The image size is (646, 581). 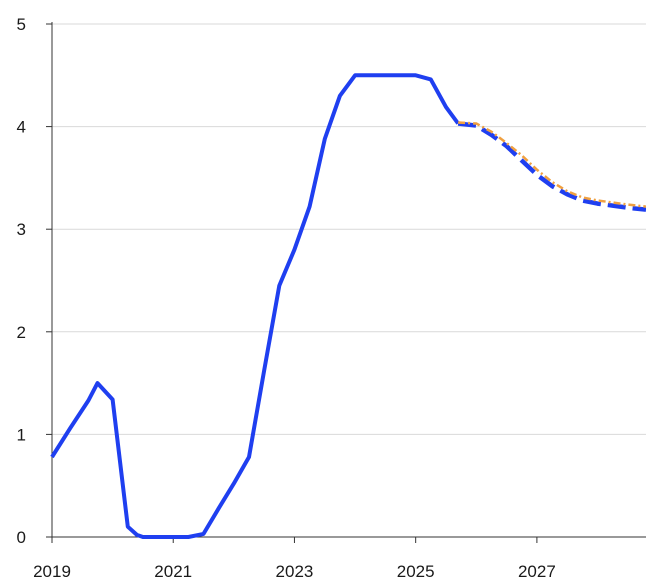 What do you see at coordinates (52, 571) in the screenshot?
I see `x-tick-label-0: 2019` at bounding box center [52, 571].